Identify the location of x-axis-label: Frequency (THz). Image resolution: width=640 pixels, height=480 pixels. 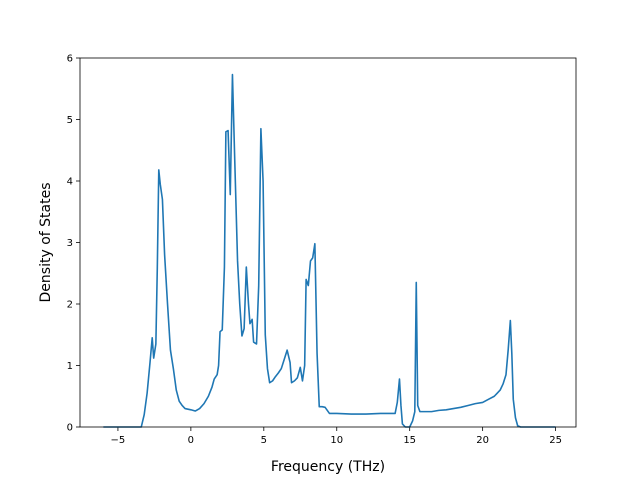
(328, 467).